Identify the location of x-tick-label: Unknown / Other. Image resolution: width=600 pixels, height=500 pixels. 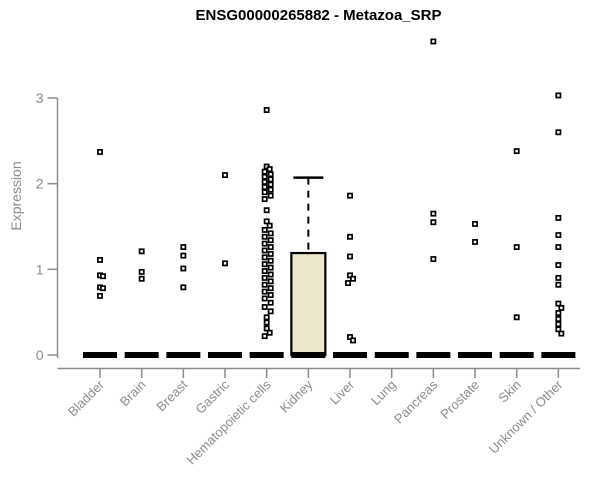
(526, 417).